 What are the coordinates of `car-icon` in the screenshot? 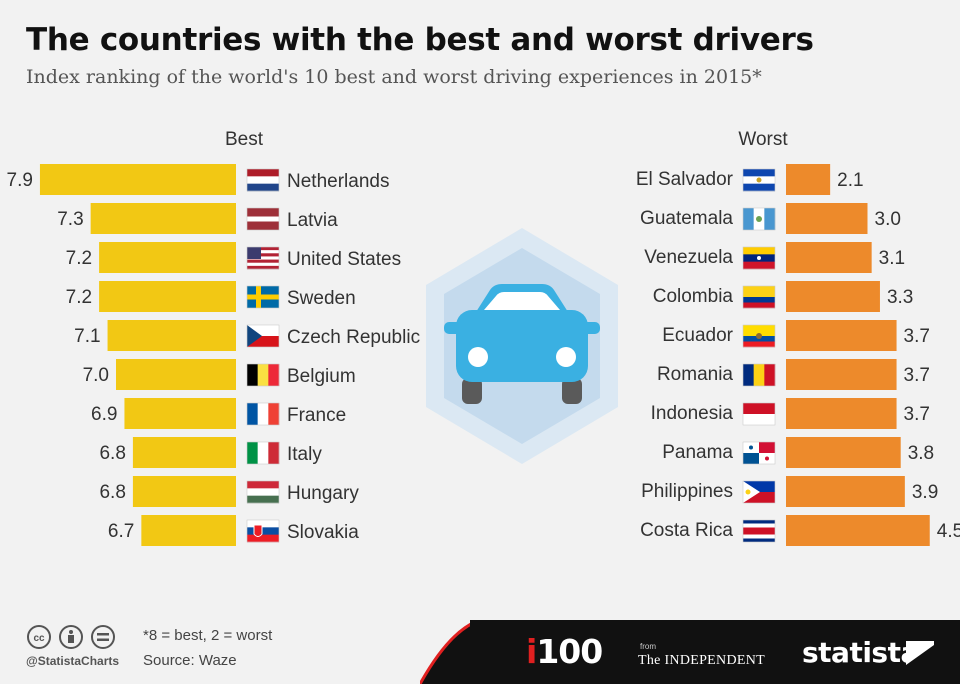 It's located at (522, 346).